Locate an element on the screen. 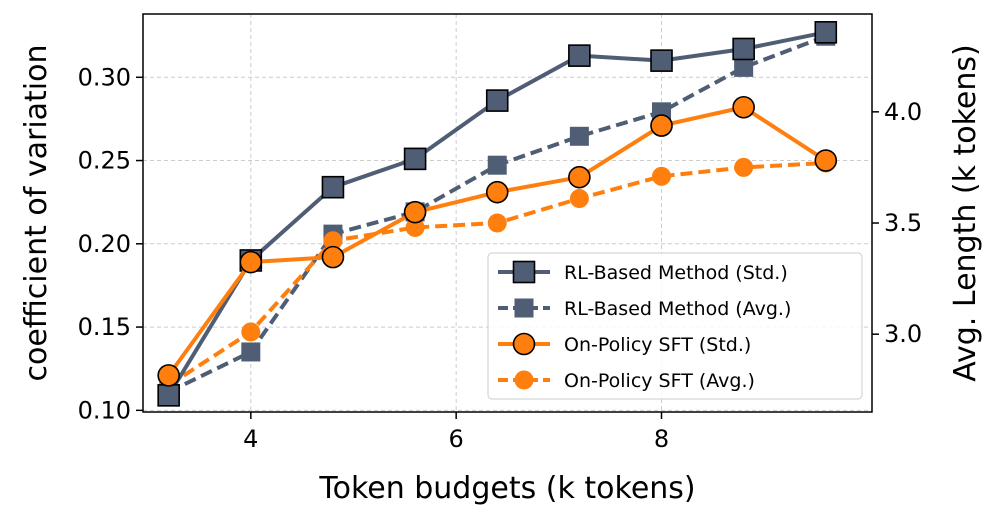  x-axis-title: Token budgets (k tokens) is located at coordinates (506, 488).